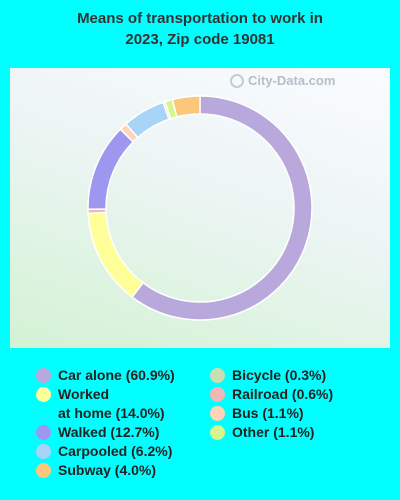 This screenshot has width=400, height=500. What do you see at coordinates (116, 375) in the screenshot?
I see `legend-label: Car alone (60.9%)` at bounding box center [116, 375].